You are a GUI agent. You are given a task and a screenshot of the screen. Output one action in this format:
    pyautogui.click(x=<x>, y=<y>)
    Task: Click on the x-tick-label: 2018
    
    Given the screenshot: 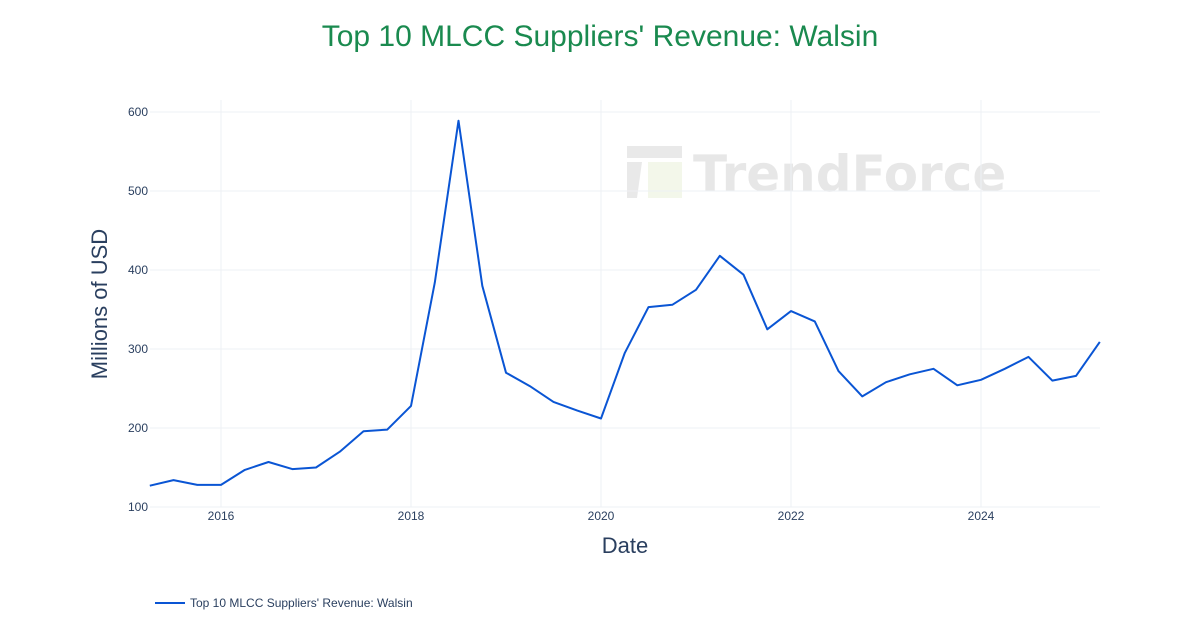 What is the action you would take?
    pyautogui.click(x=411, y=516)
    